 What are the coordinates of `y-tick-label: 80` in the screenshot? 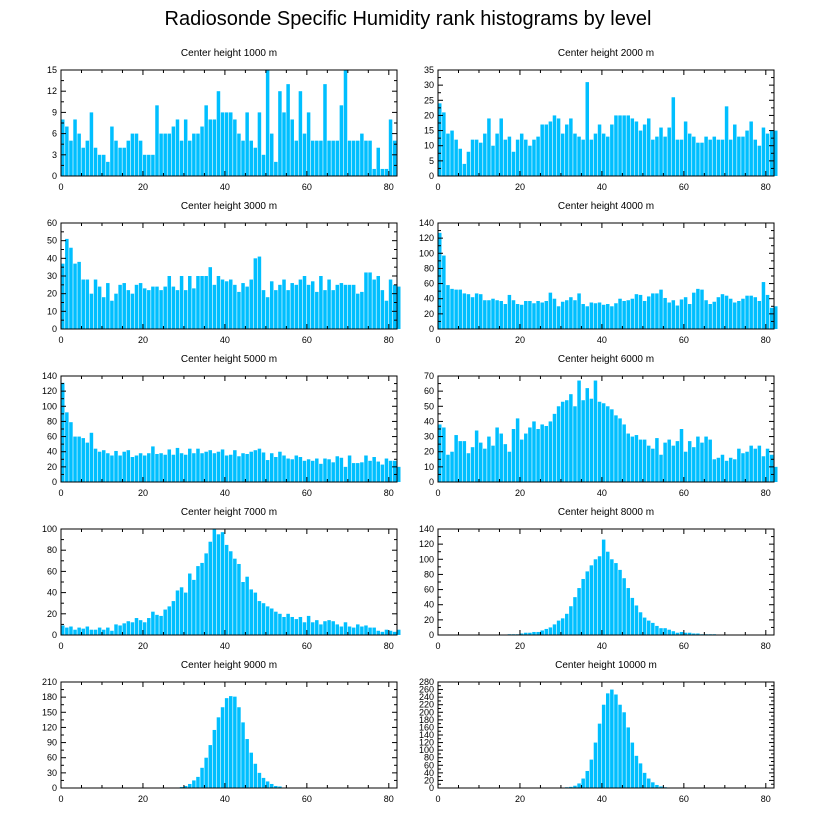 It's located at (429, 268).